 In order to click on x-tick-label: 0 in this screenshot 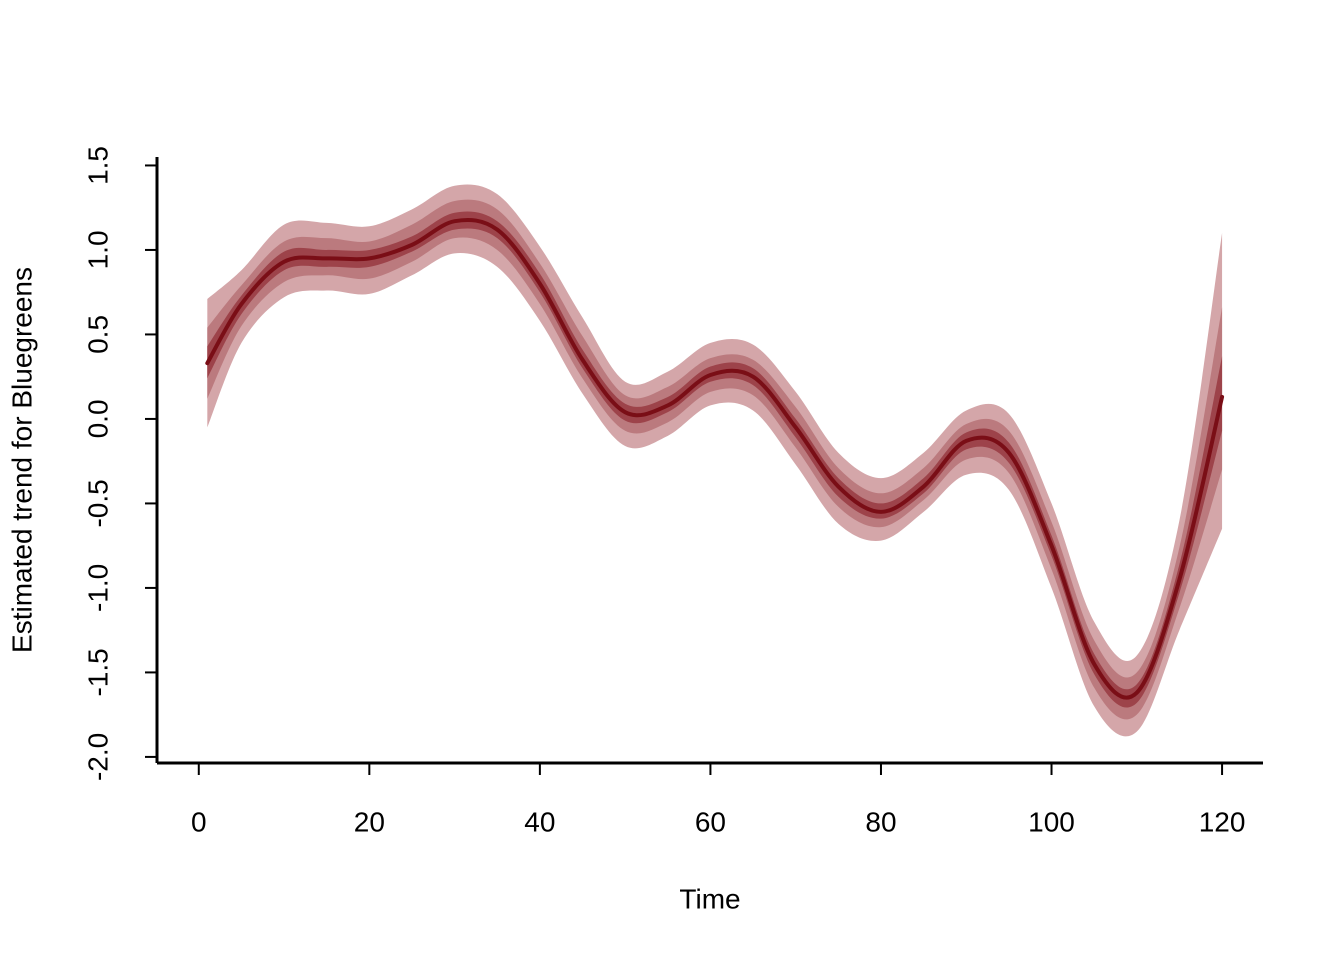, I will do `click(199, 821)`.